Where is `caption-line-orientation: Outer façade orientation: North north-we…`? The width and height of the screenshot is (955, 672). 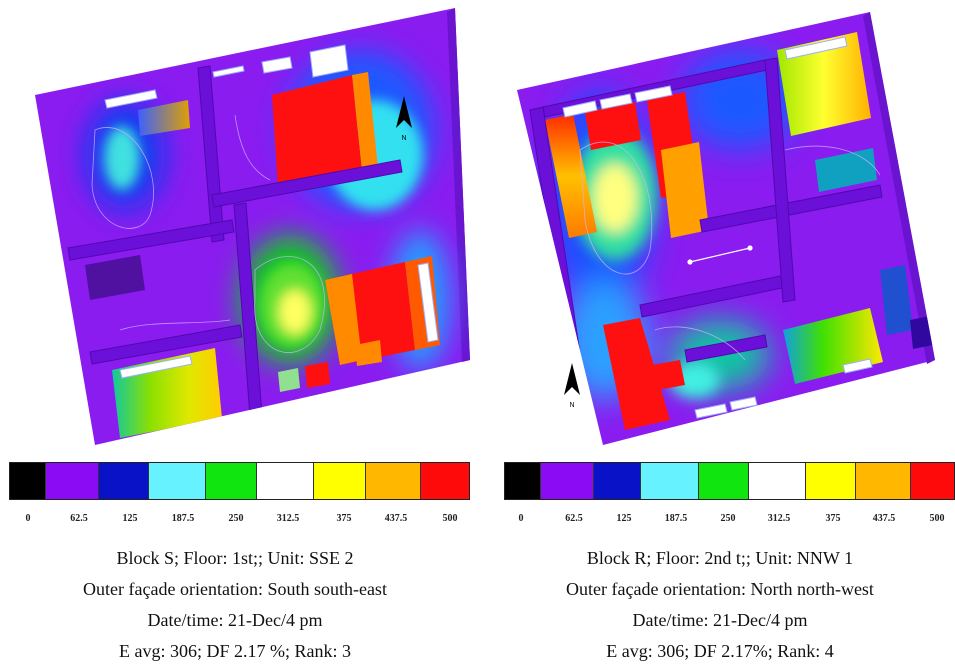 caption-line-orientation: Outer façade orientation: North north-we… is located at coordinates (720, 589).